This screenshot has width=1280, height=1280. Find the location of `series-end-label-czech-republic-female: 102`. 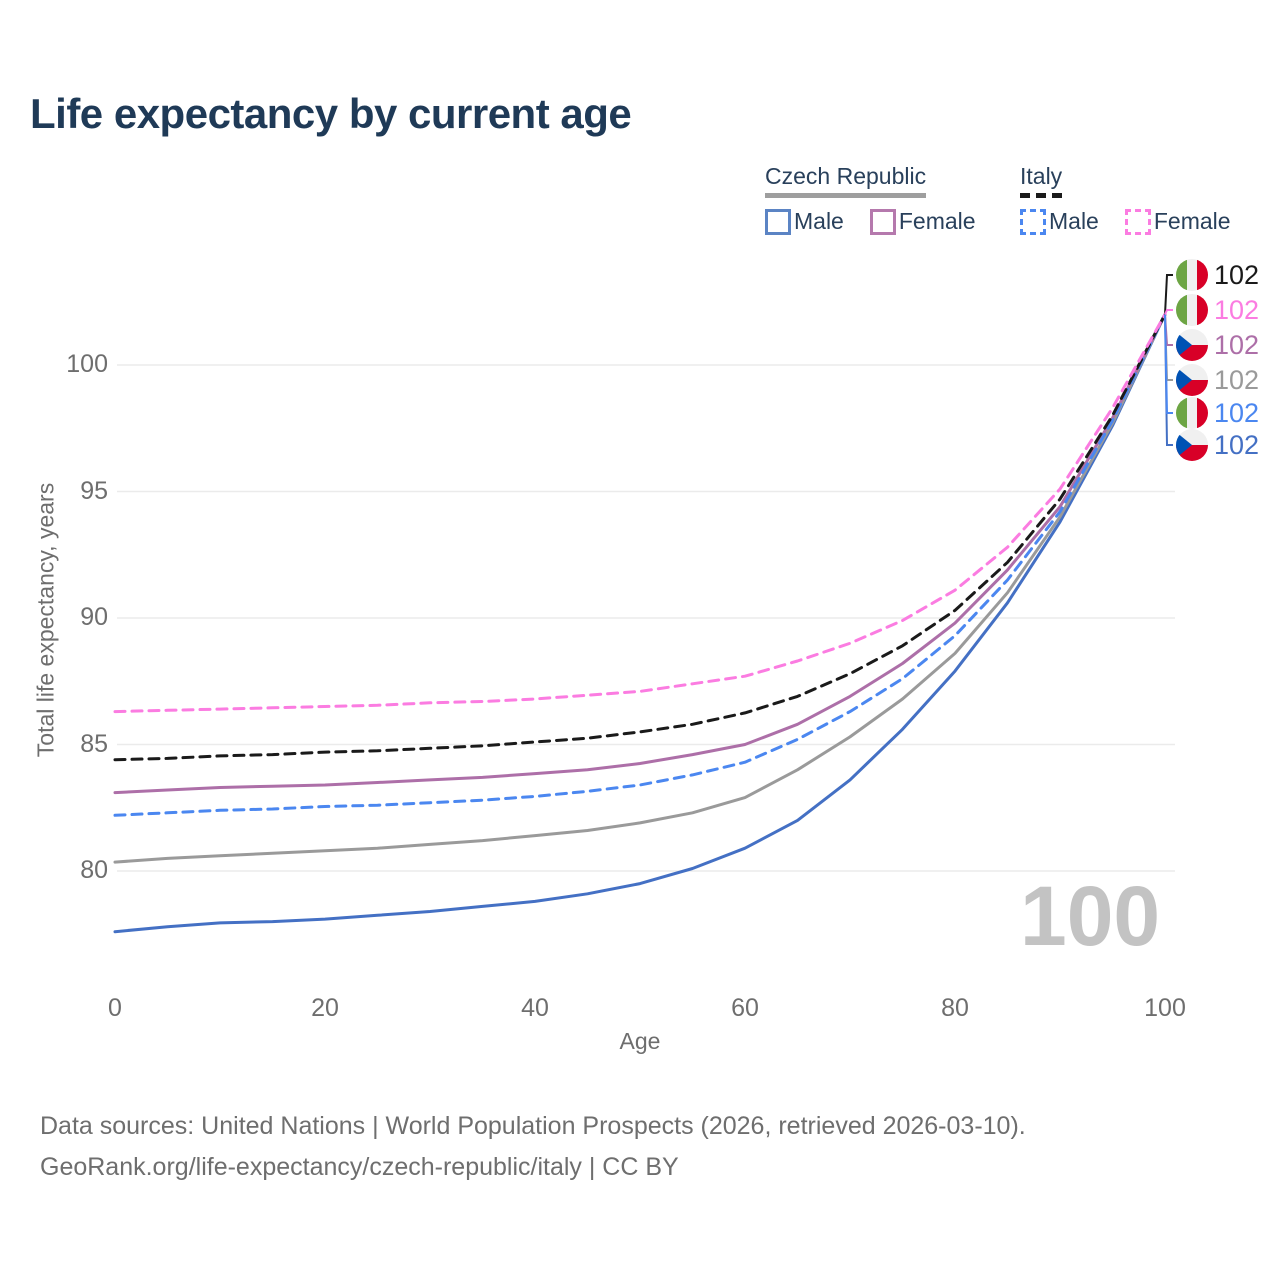

series-end-label-czech-republic-female: 102 is located at coordinates (1217, 345).